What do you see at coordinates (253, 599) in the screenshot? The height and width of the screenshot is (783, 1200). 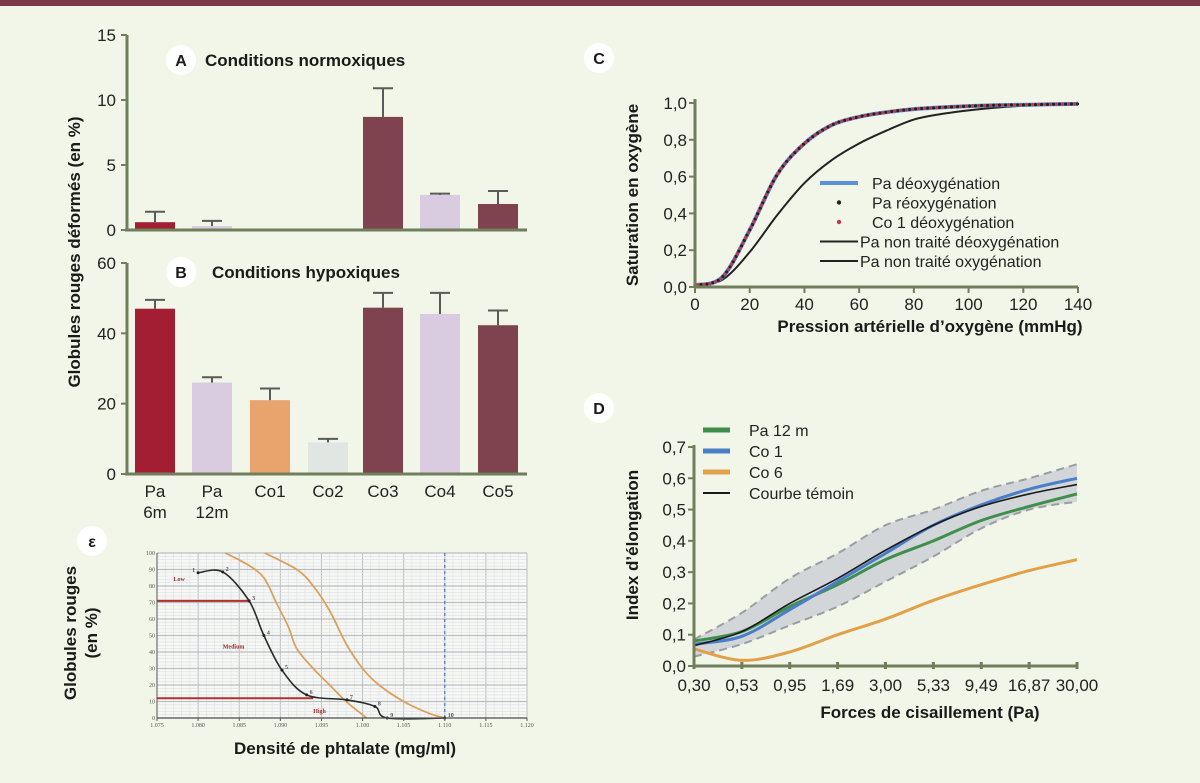 I see `point-label: 3` at bounding box center [253, 599].